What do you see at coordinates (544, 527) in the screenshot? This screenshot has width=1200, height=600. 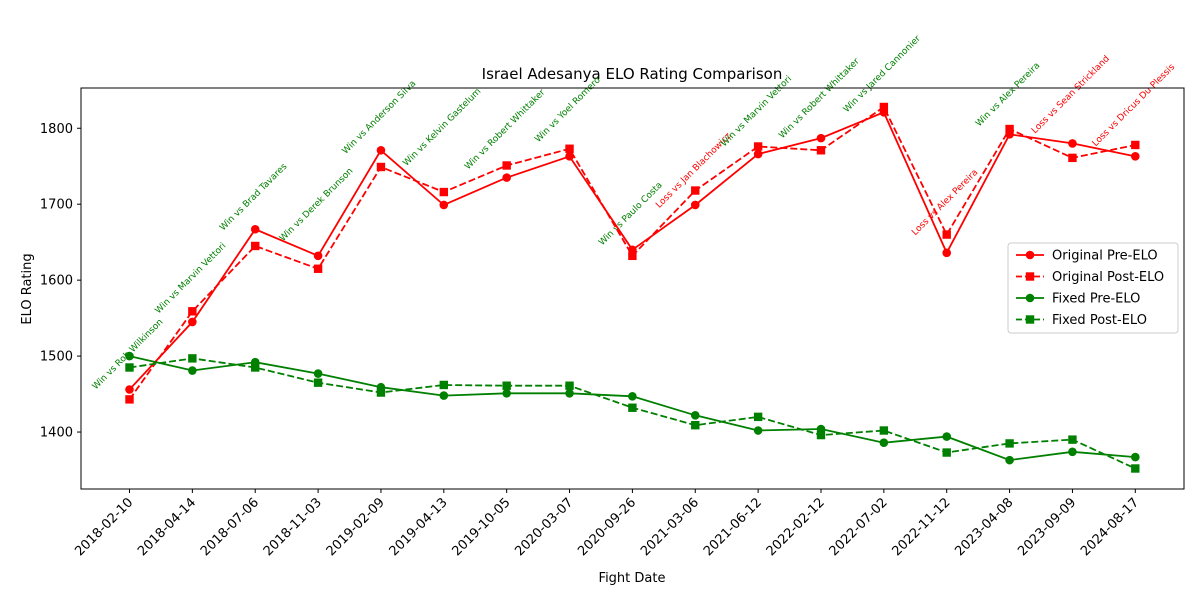 I see `x-tick-label: 2020-03-07` at bounding box center [544, 527].